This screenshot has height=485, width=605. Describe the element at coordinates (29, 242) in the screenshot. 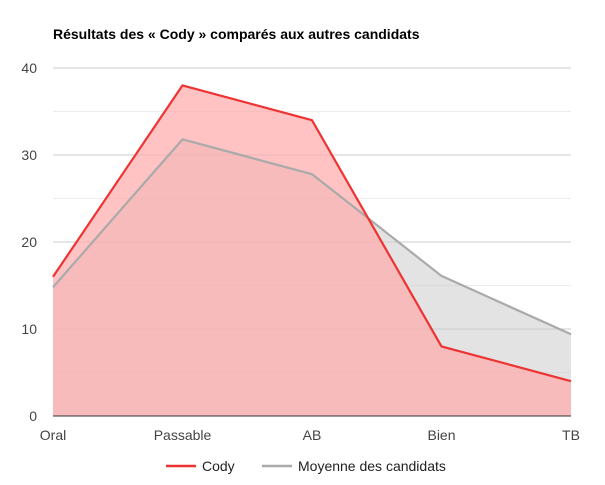

I see `y-tick-label: 20` at that location.